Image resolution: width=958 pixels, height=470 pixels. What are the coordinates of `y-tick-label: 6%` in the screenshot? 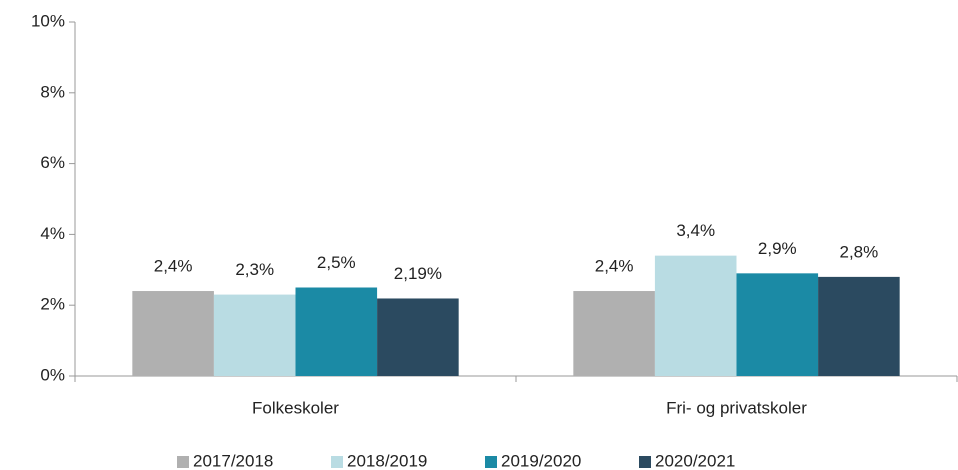 It's located at (52, 162).